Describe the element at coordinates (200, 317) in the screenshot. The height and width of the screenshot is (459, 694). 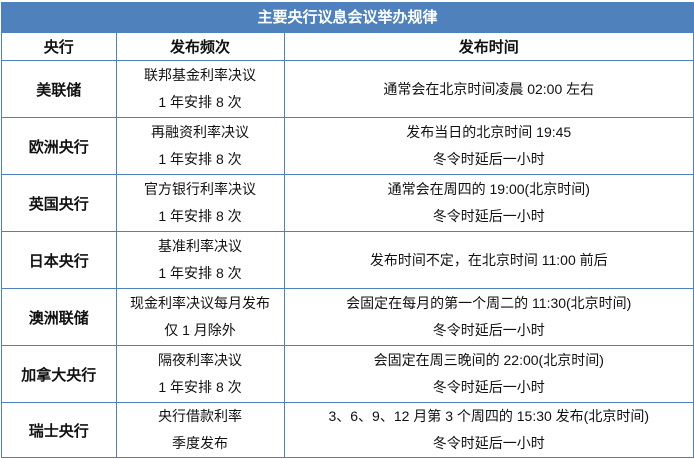
I see `frequency-cell: 现金利率决议每月发布仅 1 月除外` at that location.